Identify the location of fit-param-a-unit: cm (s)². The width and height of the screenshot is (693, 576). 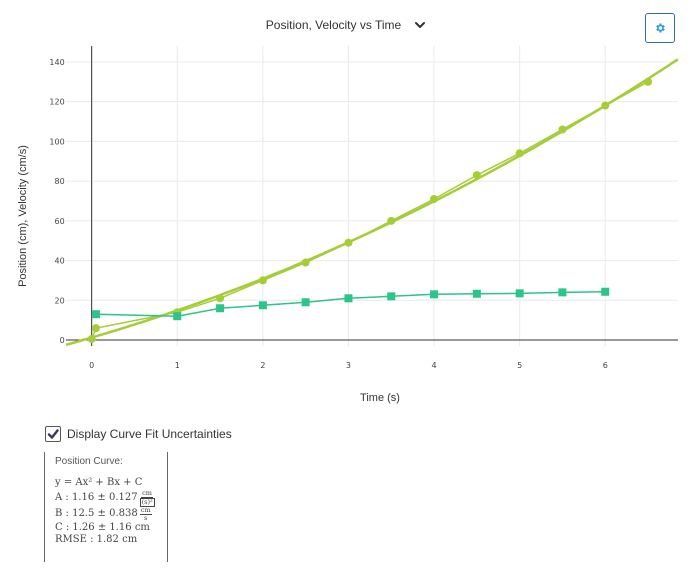
(147, 497).